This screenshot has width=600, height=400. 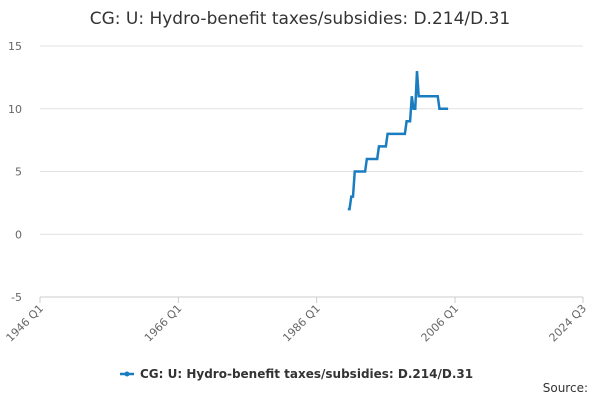 I want to click on y-tick-label: -5, so click(x=16, y=297).